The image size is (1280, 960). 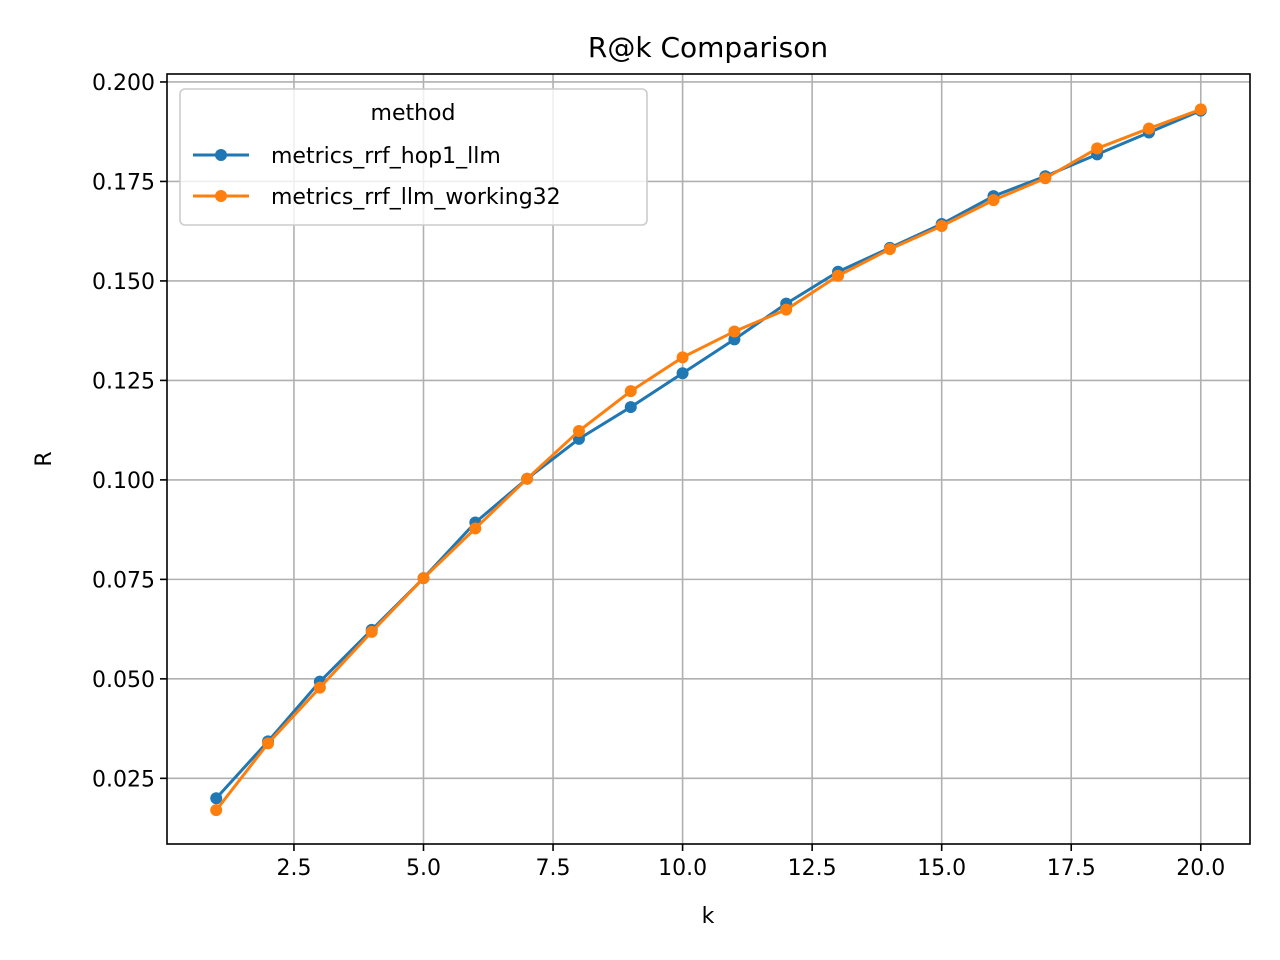 I want to click on x-axis-label: k, so click(x=708, y=916).